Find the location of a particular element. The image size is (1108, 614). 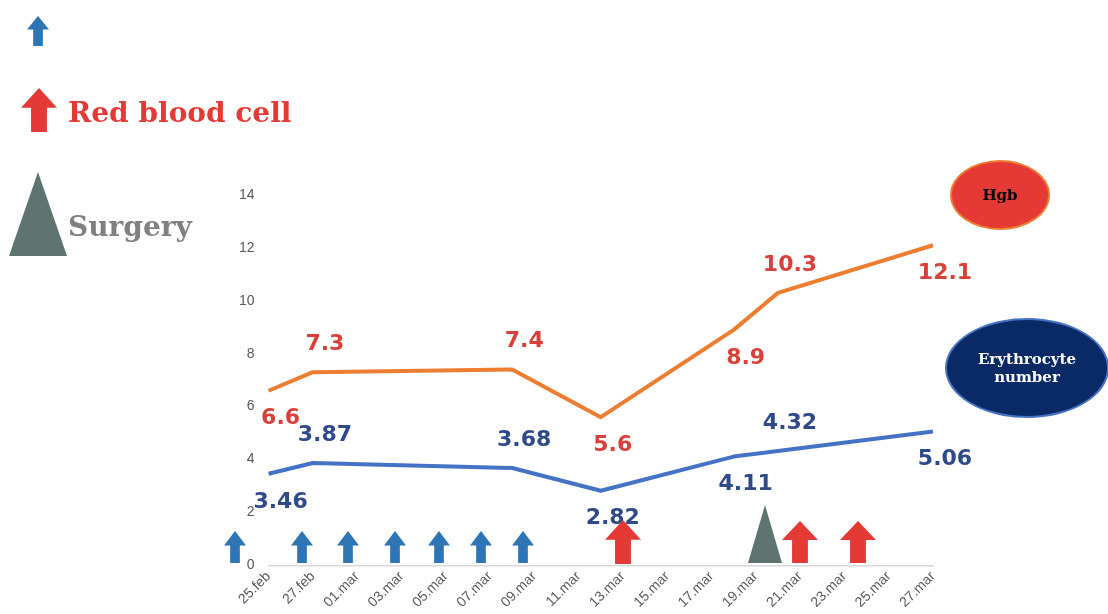

data-label: 5.06 is located at coordinates (945, 458).